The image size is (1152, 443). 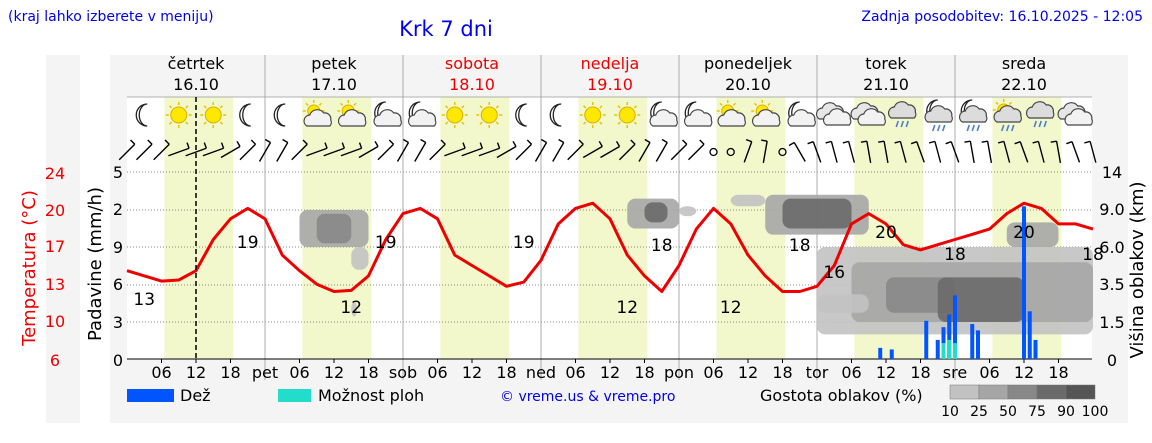 What do you see at coordinates (614, 115) in the screenshot?
I see `weather-icons` at bounding box center [614, 115].